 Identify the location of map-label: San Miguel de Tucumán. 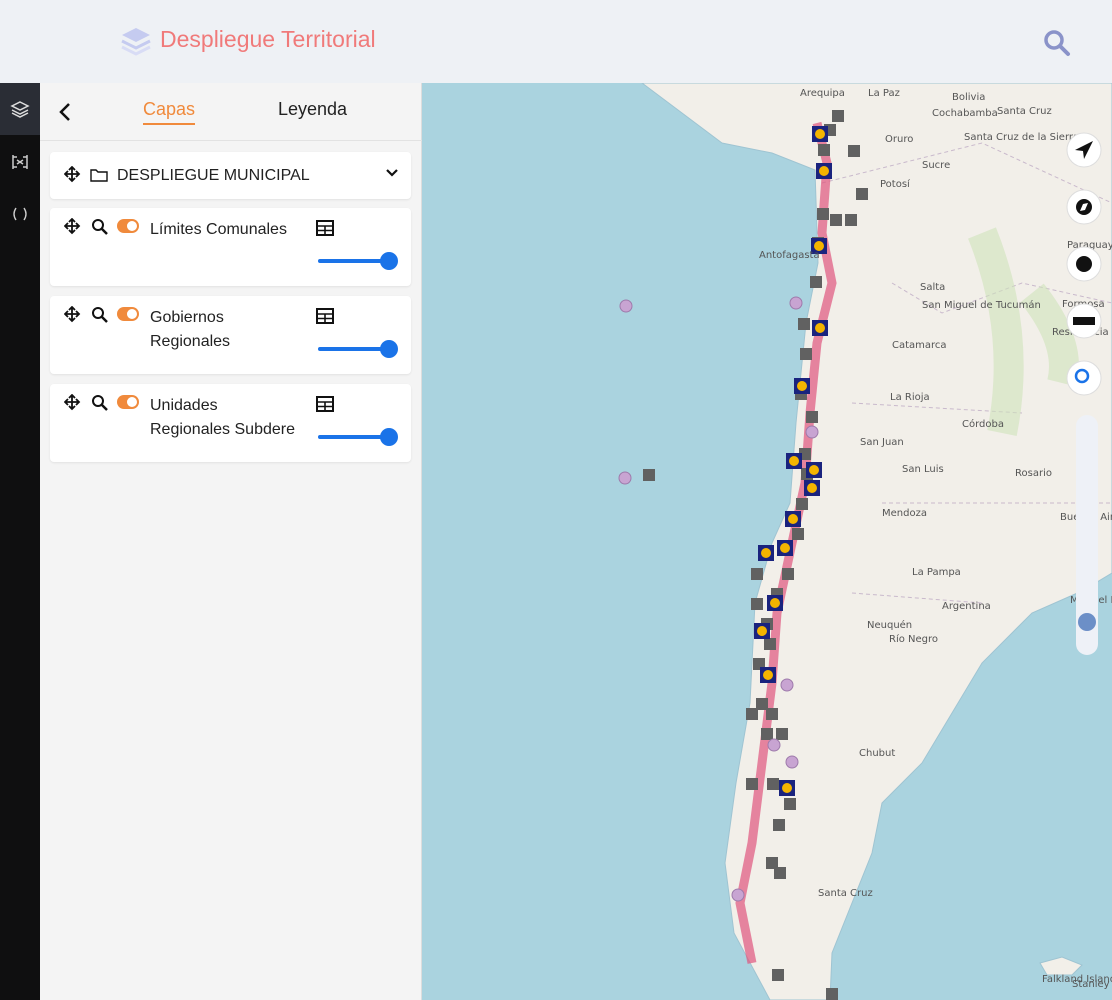
(981, 305).